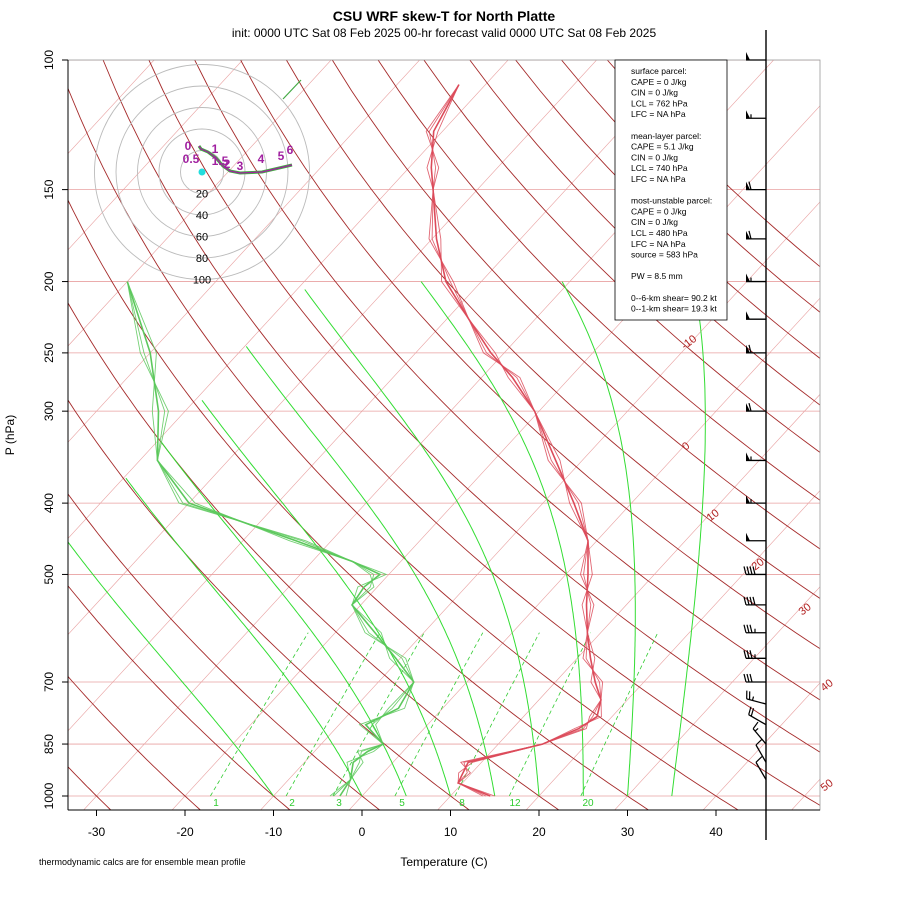 Image resolution: width=900 pixels, height=900 pixels. What do you see at coordinates (451, 832) in the screenshot?
I see `x-tick-label: 10` at bounding box center [451, 832].